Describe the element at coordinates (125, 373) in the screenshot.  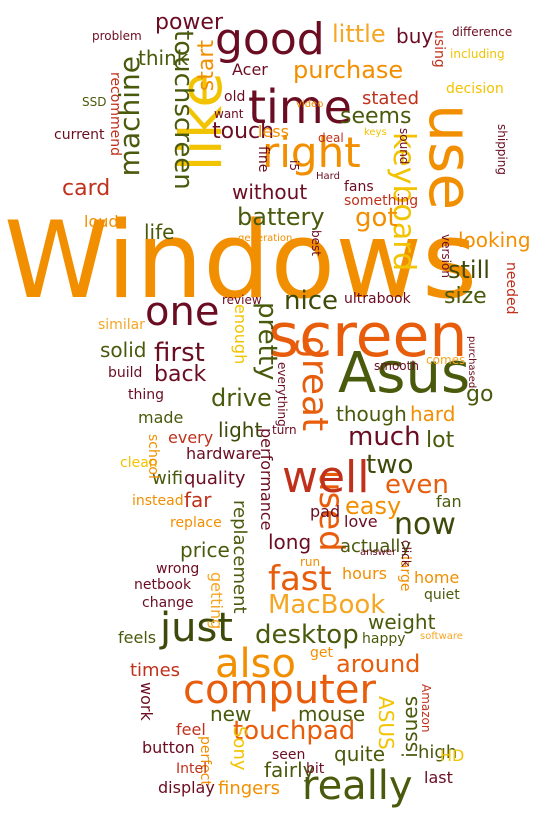
I see `word-build: build` at that location.